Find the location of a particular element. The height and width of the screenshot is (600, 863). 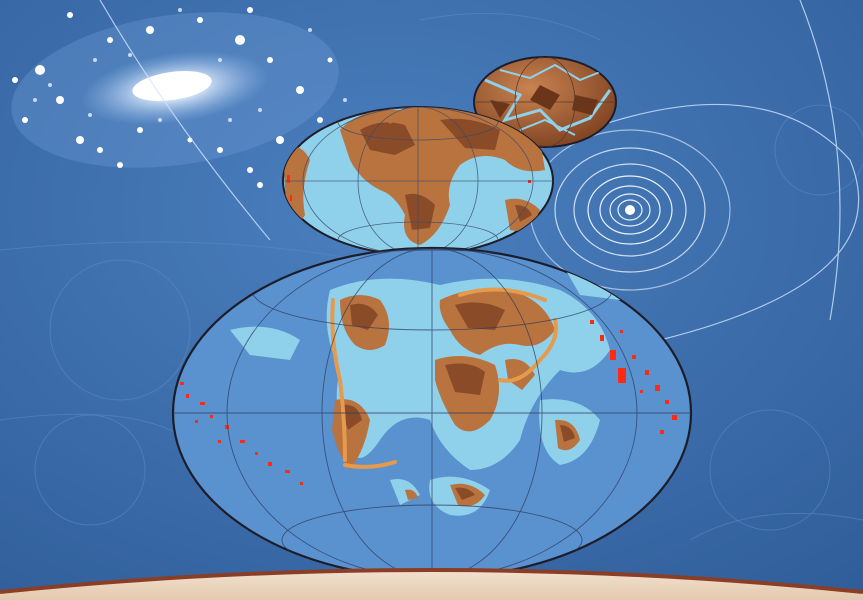

spiral-galaxy is located at coordinates (179, 97).